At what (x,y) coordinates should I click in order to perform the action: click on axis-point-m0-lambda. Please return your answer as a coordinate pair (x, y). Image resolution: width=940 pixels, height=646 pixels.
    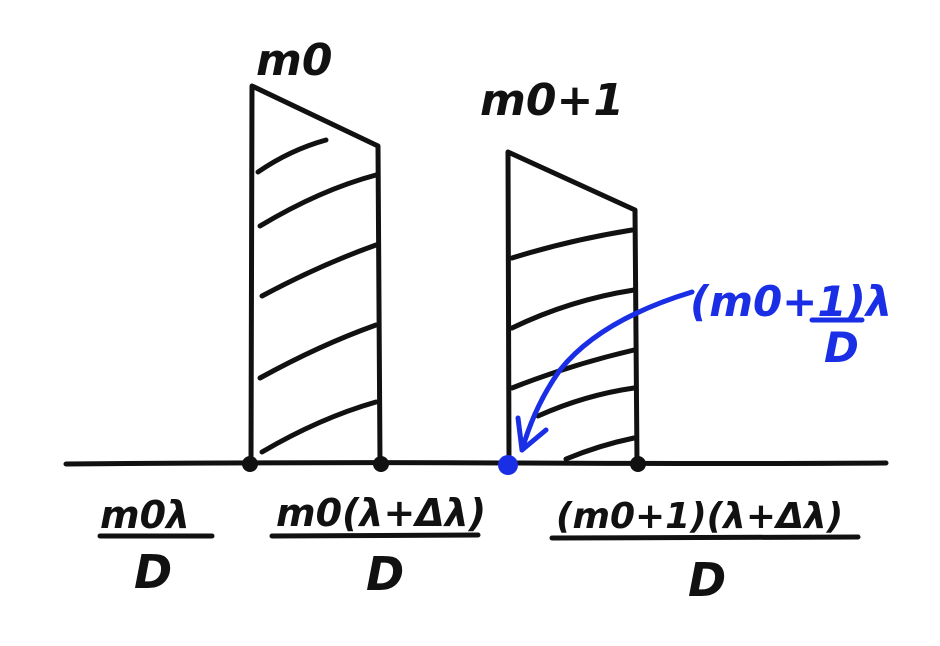
    Looking at the image, I should click on (250, 464).